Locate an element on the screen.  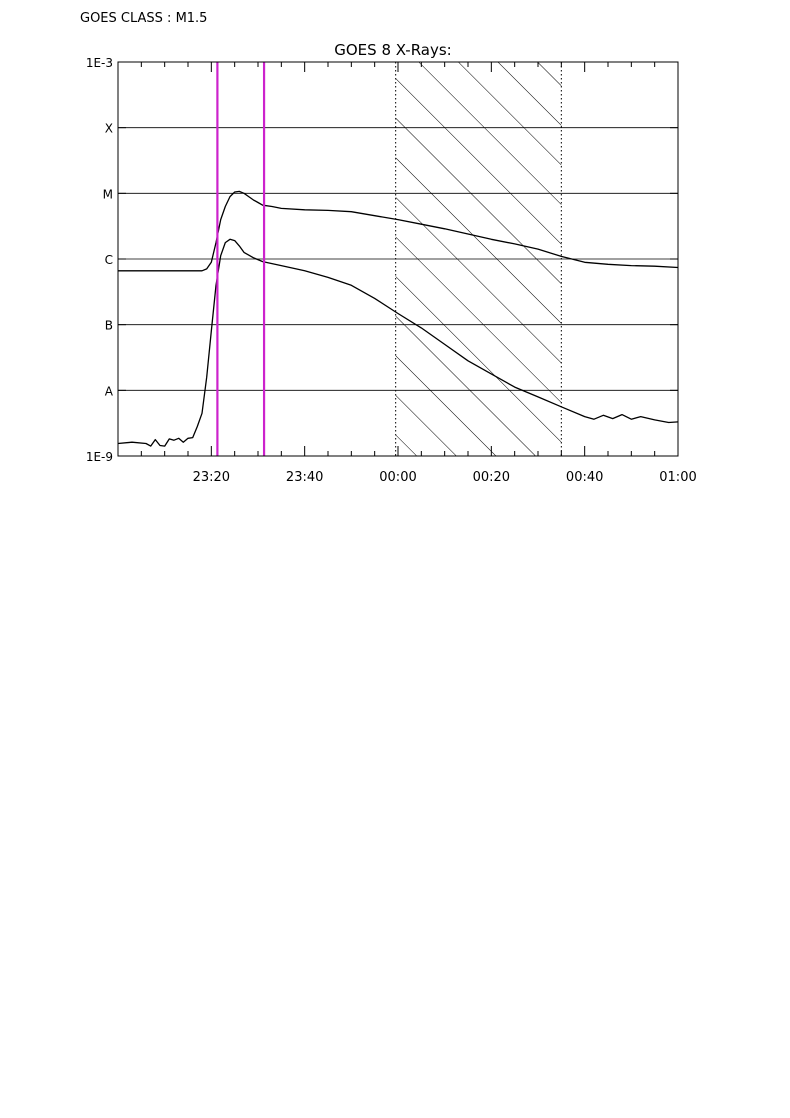
y-tick-label: 1E-3 is located at coordinates (99, 63).